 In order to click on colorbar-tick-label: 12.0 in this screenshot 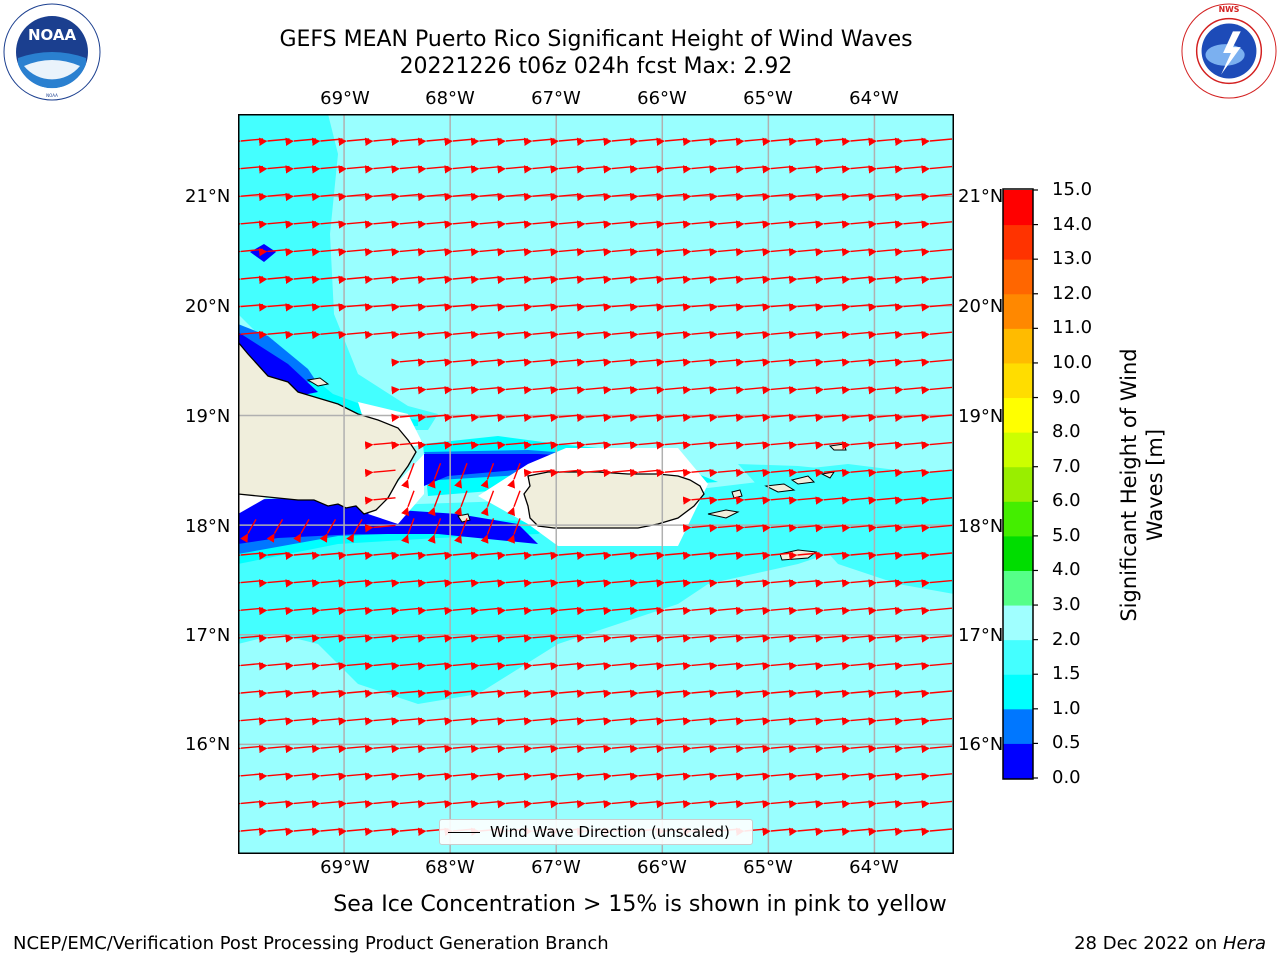, I will do `click(1072, 293)`.